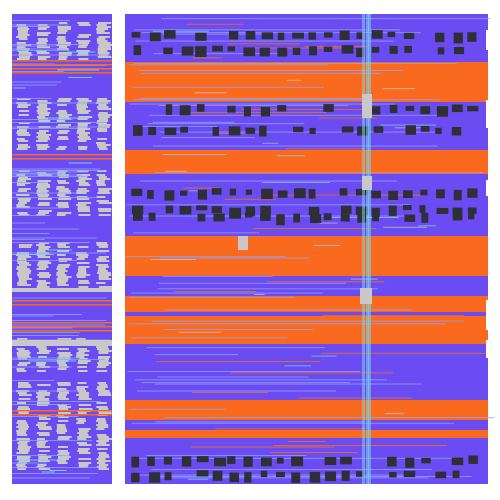 The height and width of the screenshot is (500, 500). Describe the element at coordinates (306, 410) in the screenshot. I see `right-orange-band` at that location.